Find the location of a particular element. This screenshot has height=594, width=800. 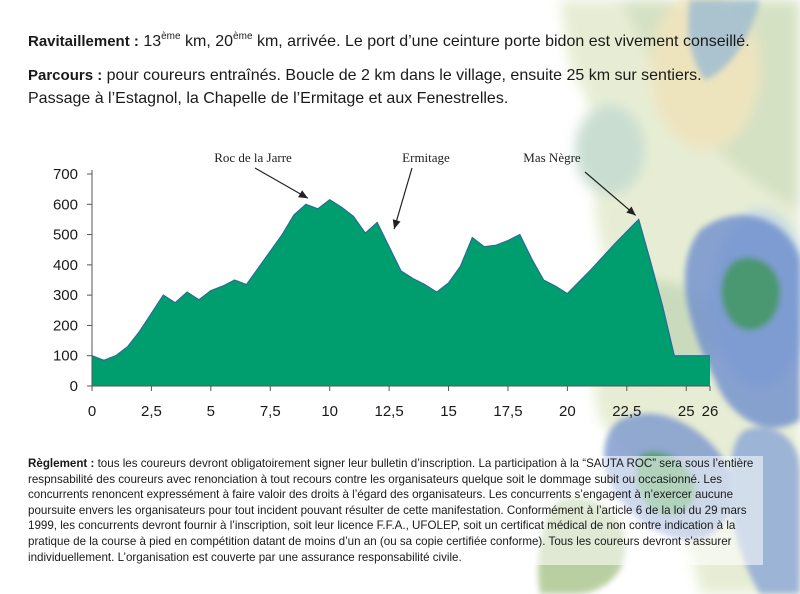

x-tick-label: 10 is located at coordinates (329, 411).